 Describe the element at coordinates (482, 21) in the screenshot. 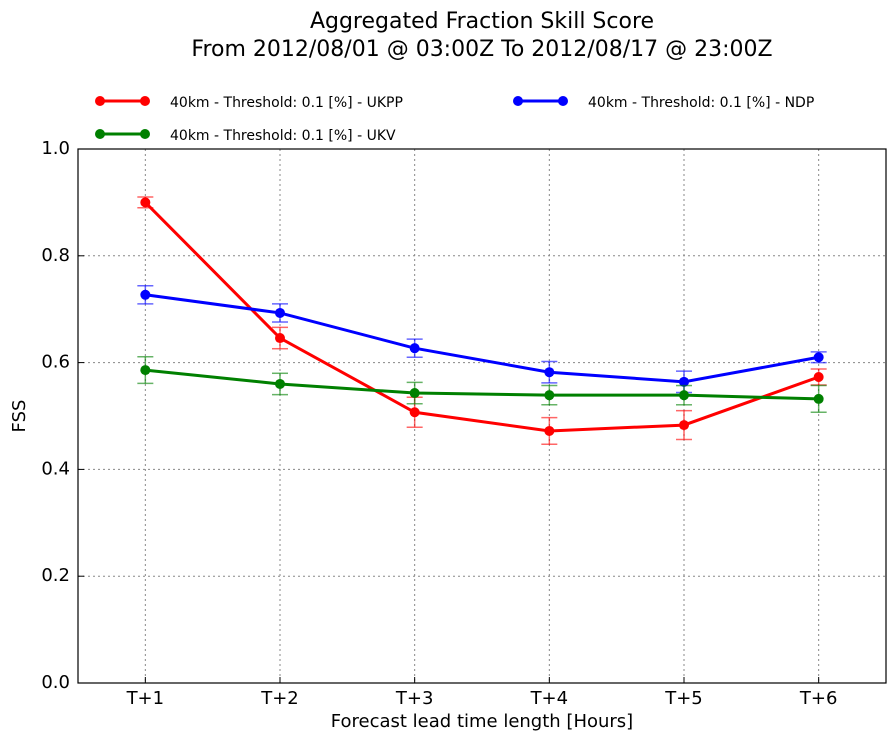

I see `chart-title: Aggregated Fraction Skill Score` at that location.